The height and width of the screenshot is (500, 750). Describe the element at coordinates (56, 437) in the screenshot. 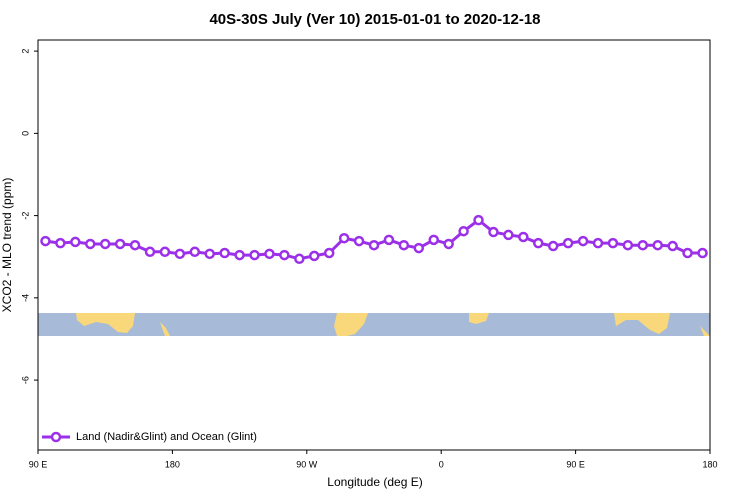

I see `legend-marker` at that location.